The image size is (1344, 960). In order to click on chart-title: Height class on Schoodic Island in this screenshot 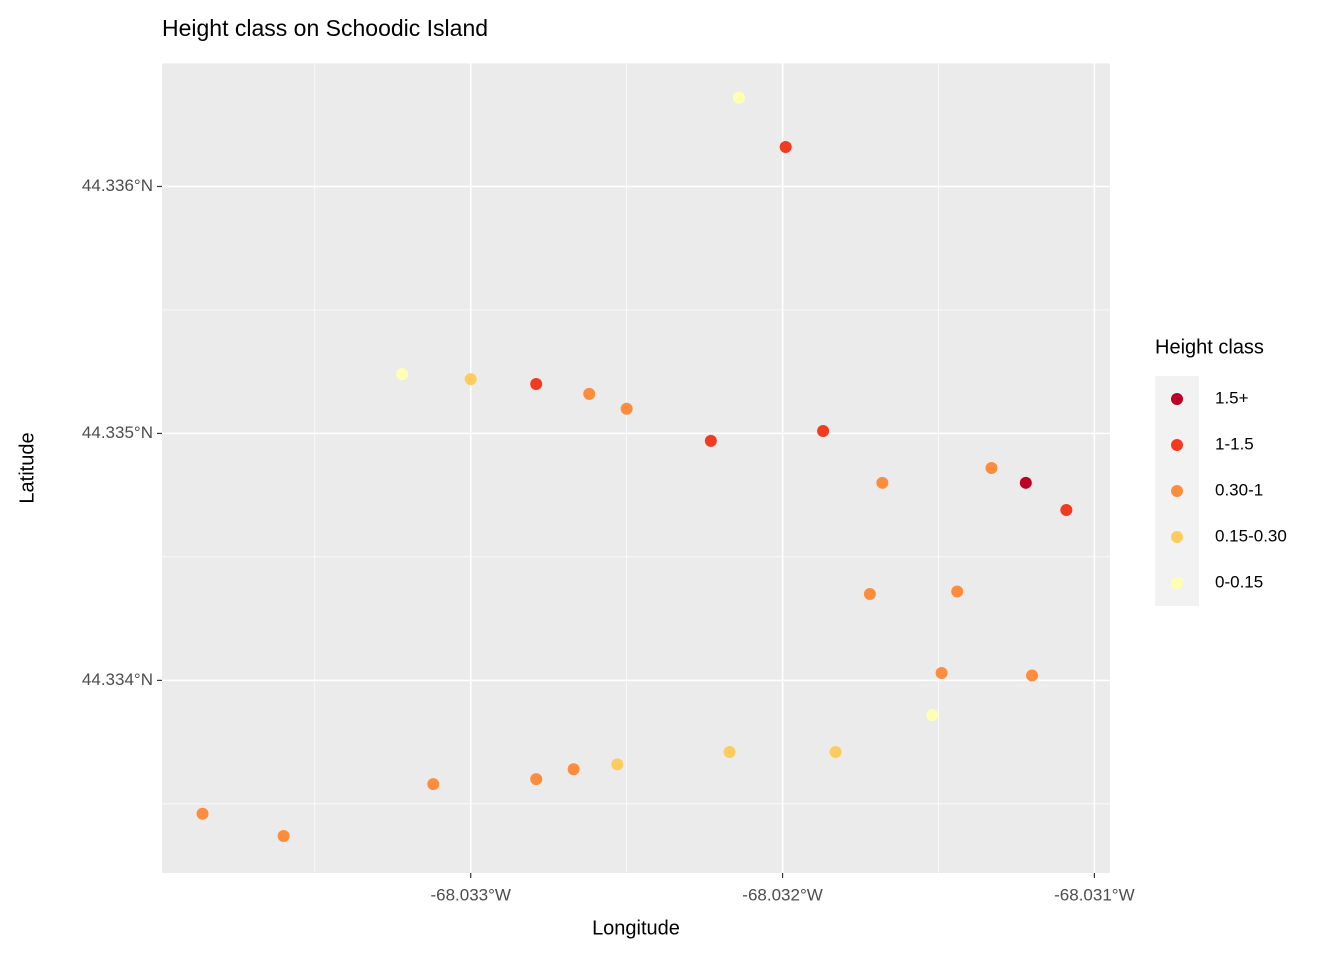, I will do `click(325, 28)`.